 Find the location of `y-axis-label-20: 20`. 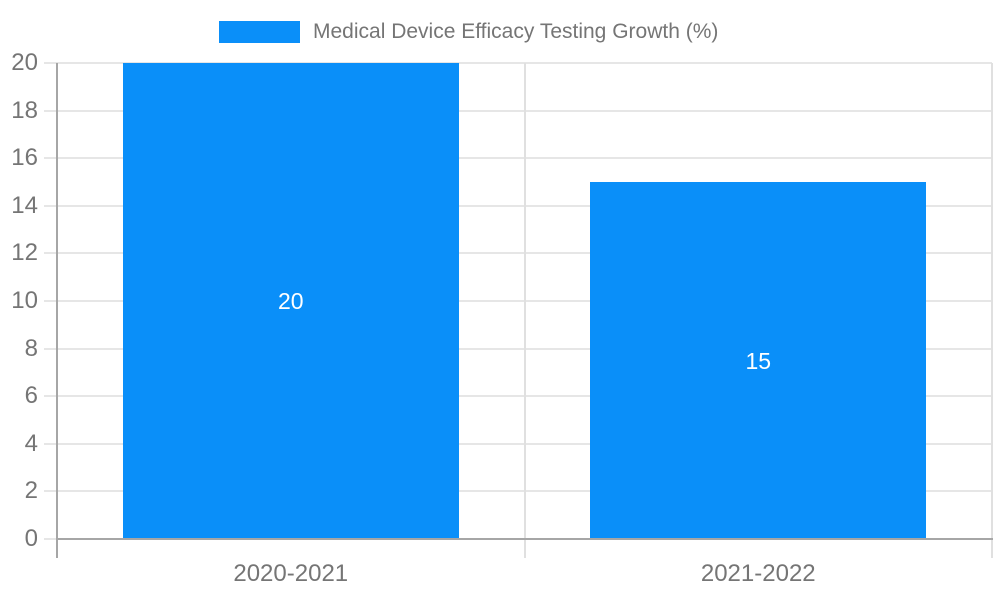

y-axis-label-20: 20 is located at coordinates (24, 62).